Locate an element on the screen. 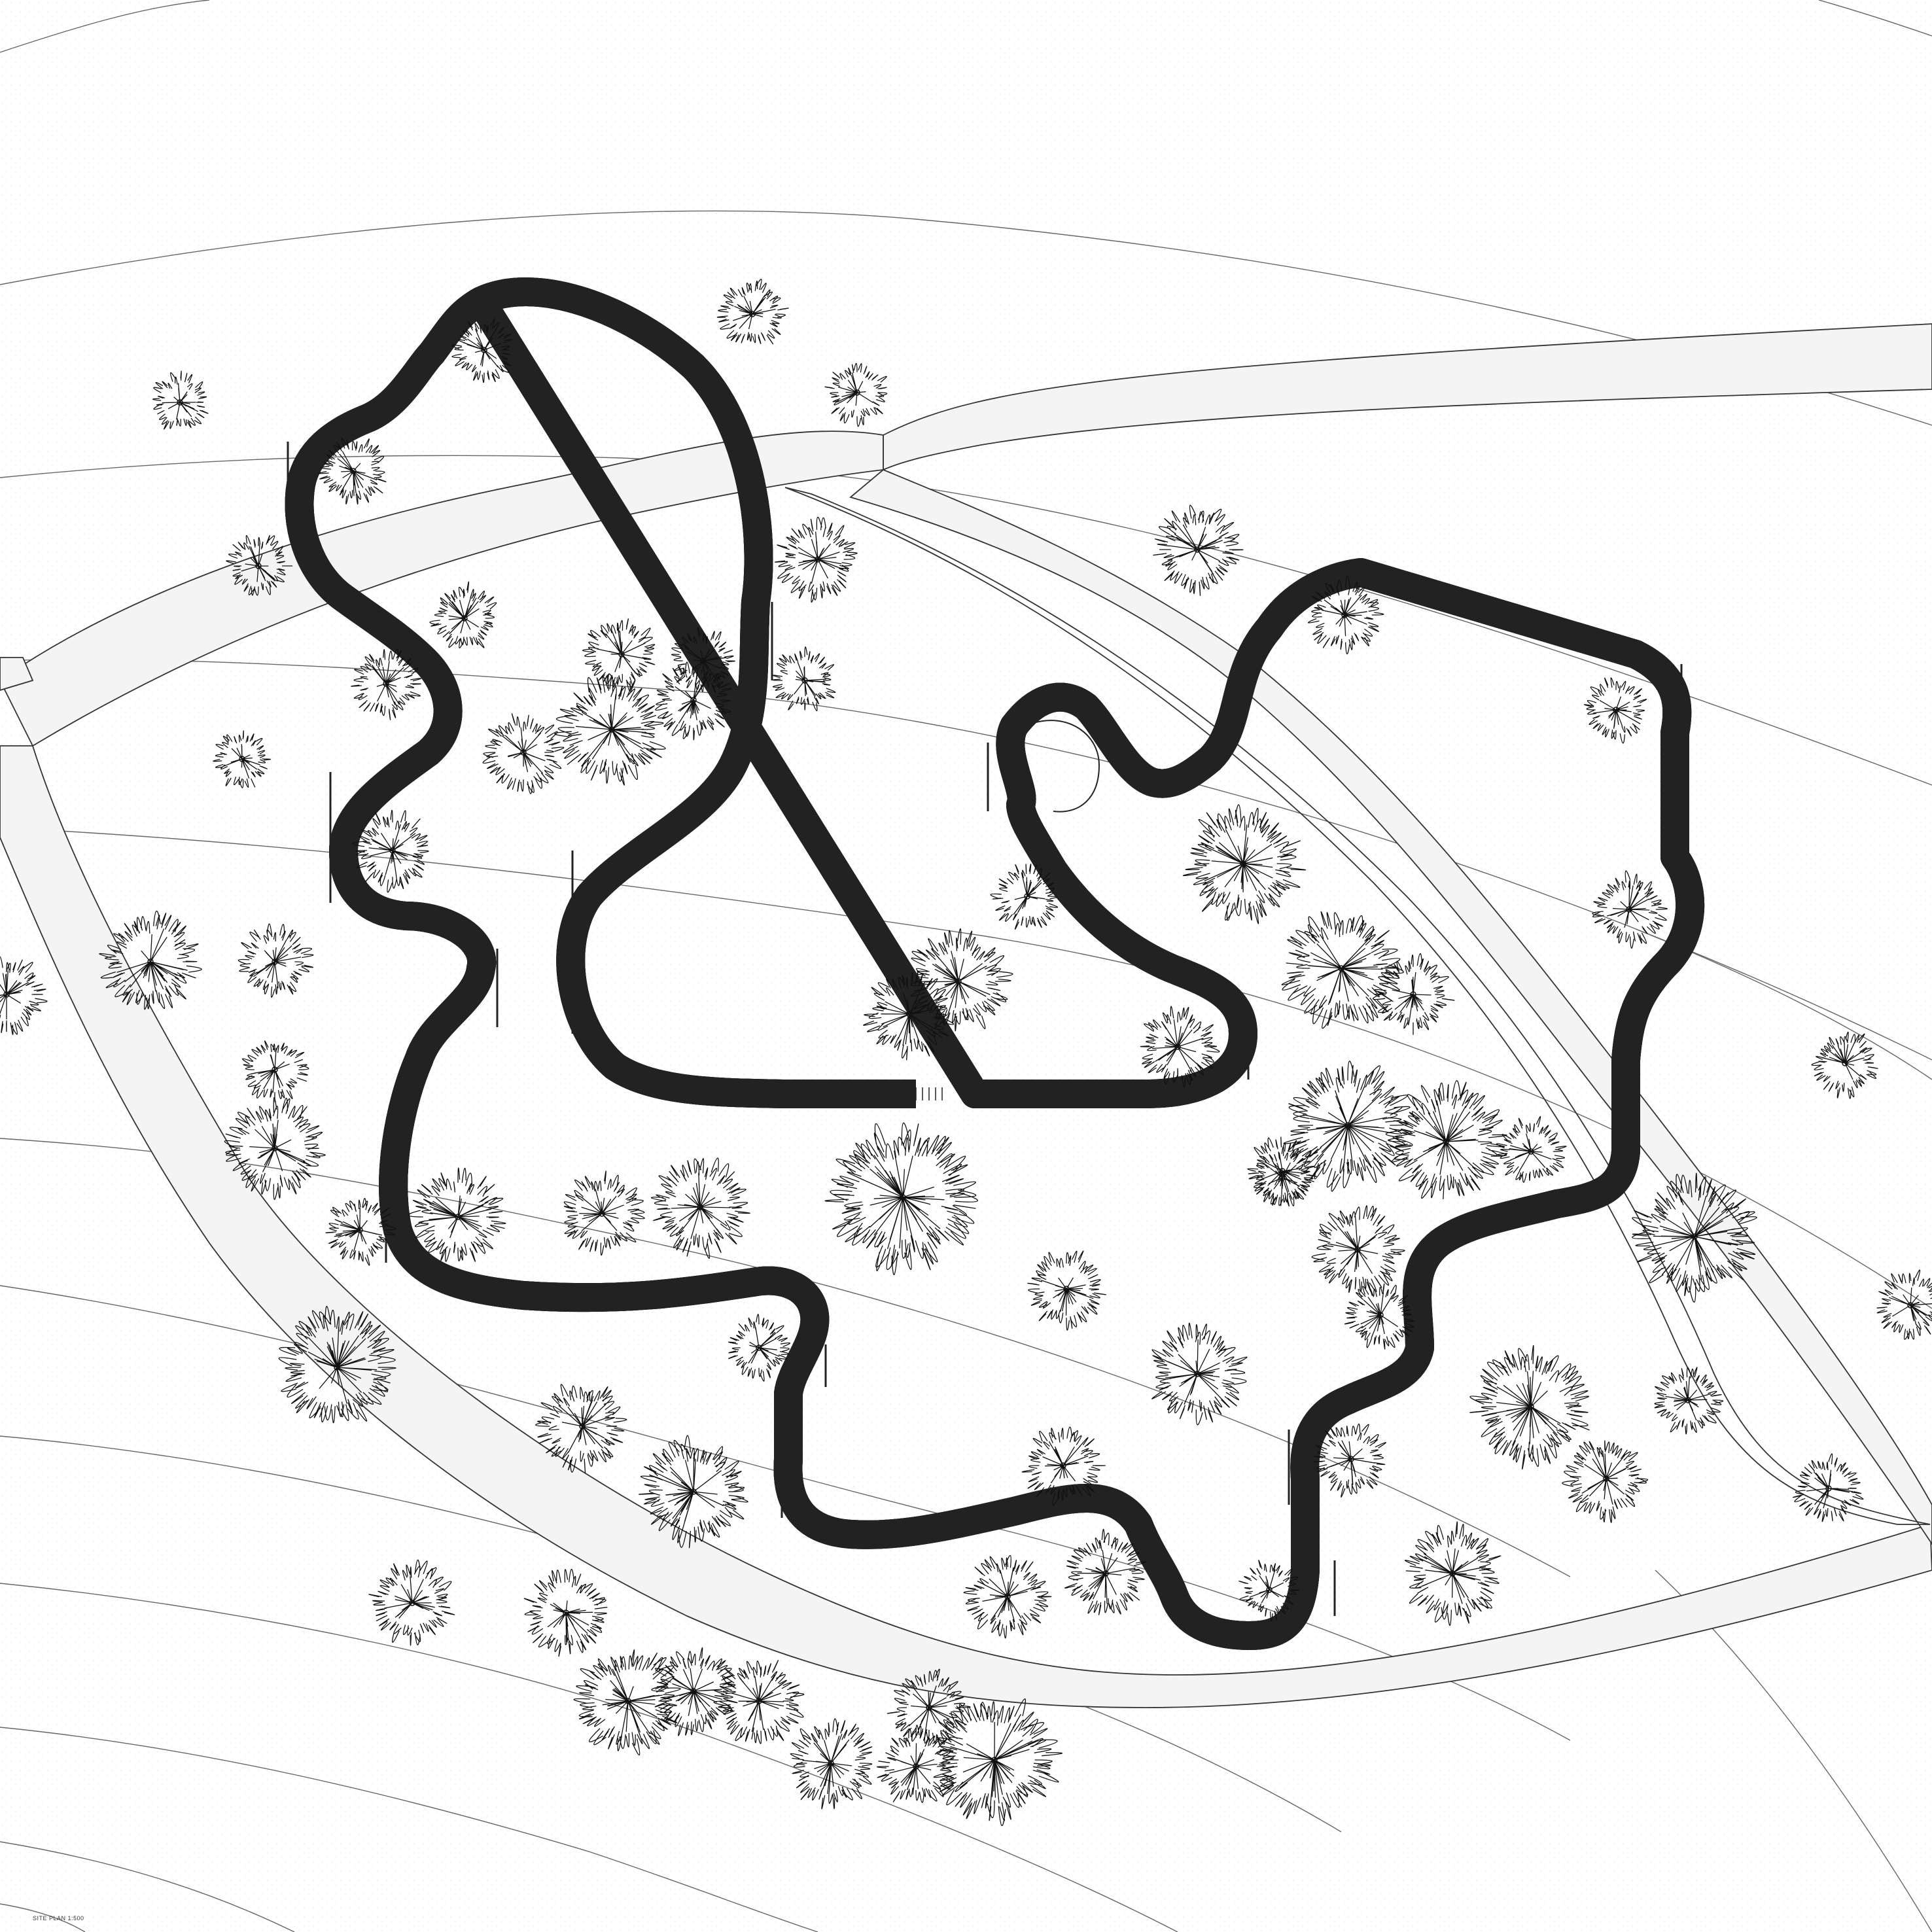 Image resolution: width=1932 pixels, height=1932 pixels. road-upper-right is located at coordinates (1407, 397).